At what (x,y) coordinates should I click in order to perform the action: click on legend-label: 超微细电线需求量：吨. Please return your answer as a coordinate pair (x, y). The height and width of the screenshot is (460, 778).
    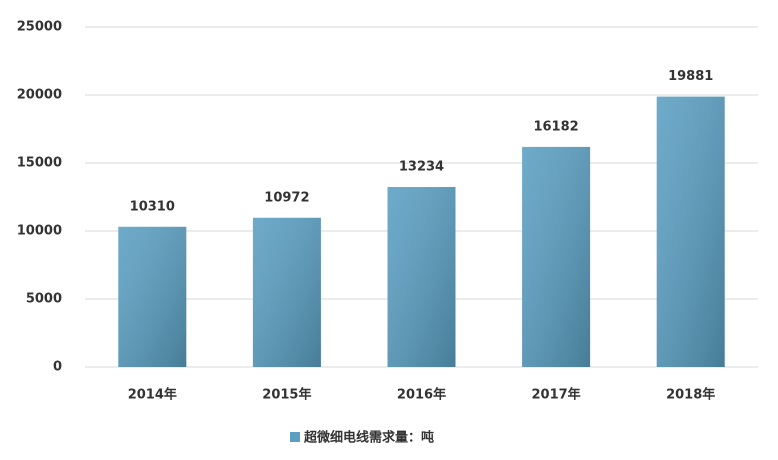
    Looking at the image, I should click on (369, 438).